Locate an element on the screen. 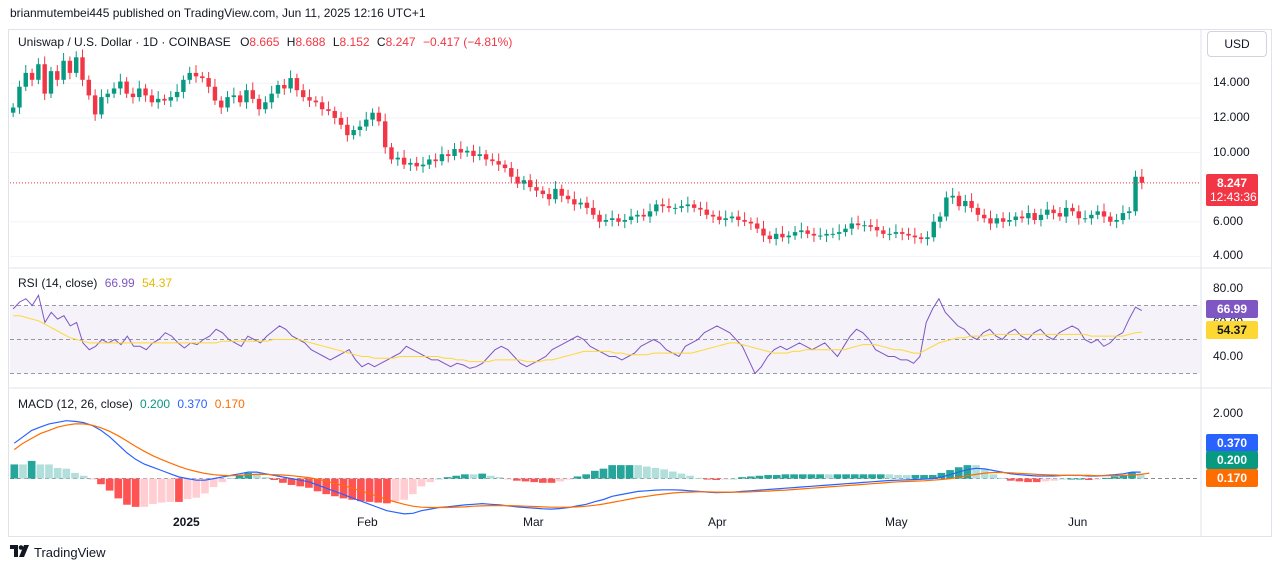 The width and height of the screenshot is (1281, 572). symbol-label: Uniswap / U.S. Dollar · 1D · COINBASE is located at coordinates (124, 42).